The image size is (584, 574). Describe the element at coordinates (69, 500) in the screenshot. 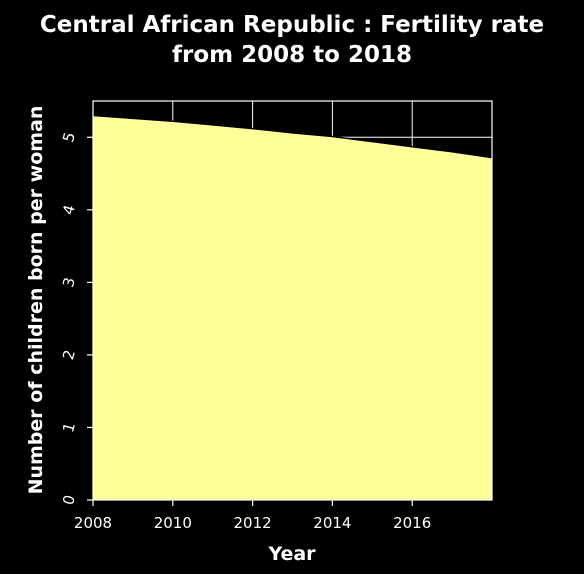

I see `y-tick-label: 0` at that location.